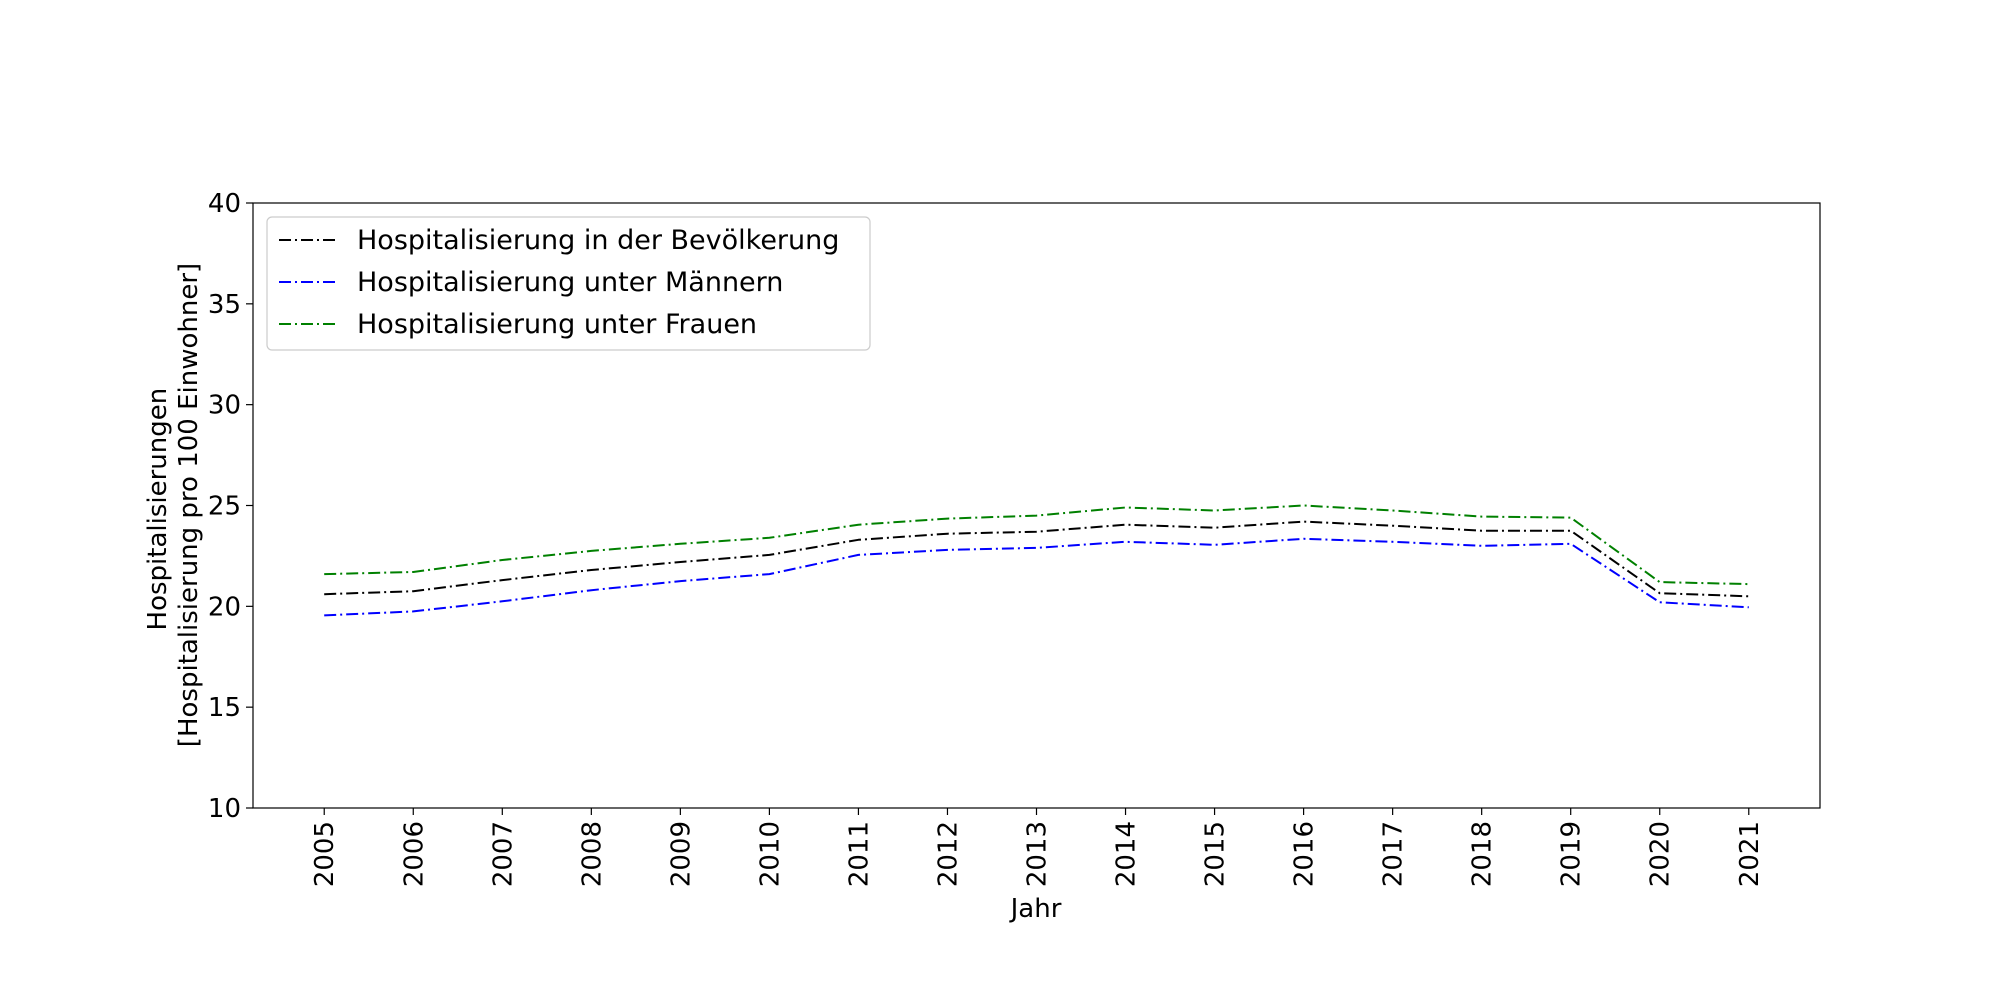  I want to click on series-line-hospitalisierung-unter-frauen, so click(1036, 545).